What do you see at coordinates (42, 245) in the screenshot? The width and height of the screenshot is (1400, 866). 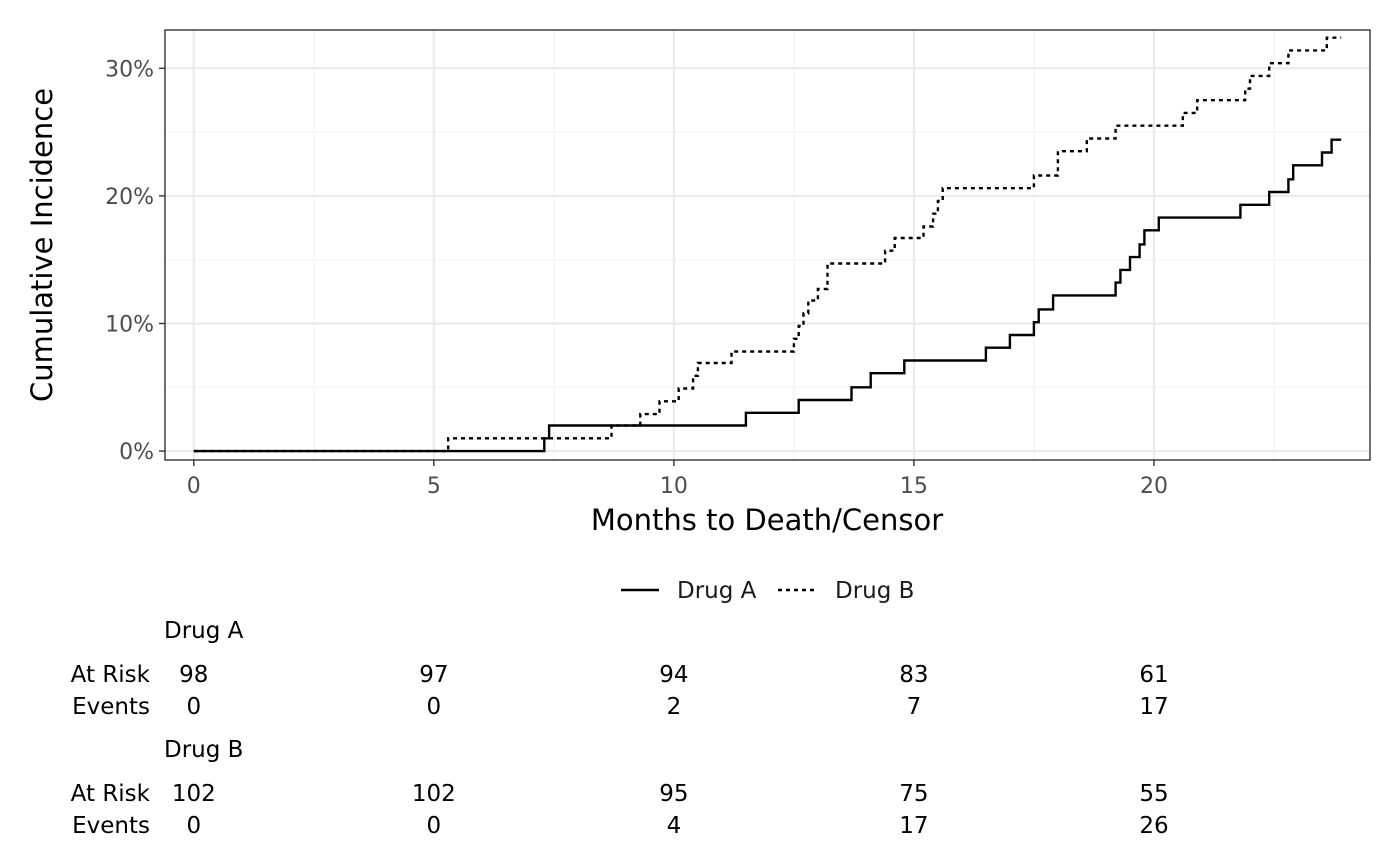 I see `y-axis-title: Cumulative Incidence` at bounding box center [42, 245].